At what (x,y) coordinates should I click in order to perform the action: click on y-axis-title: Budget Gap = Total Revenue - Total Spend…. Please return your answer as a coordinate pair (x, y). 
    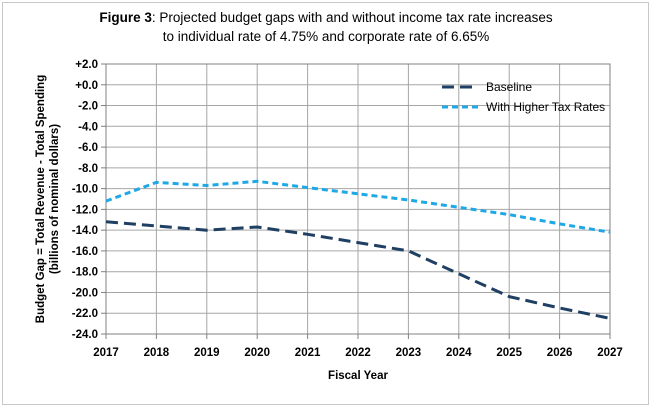
    Looking at the image, I should click on (41, 199).